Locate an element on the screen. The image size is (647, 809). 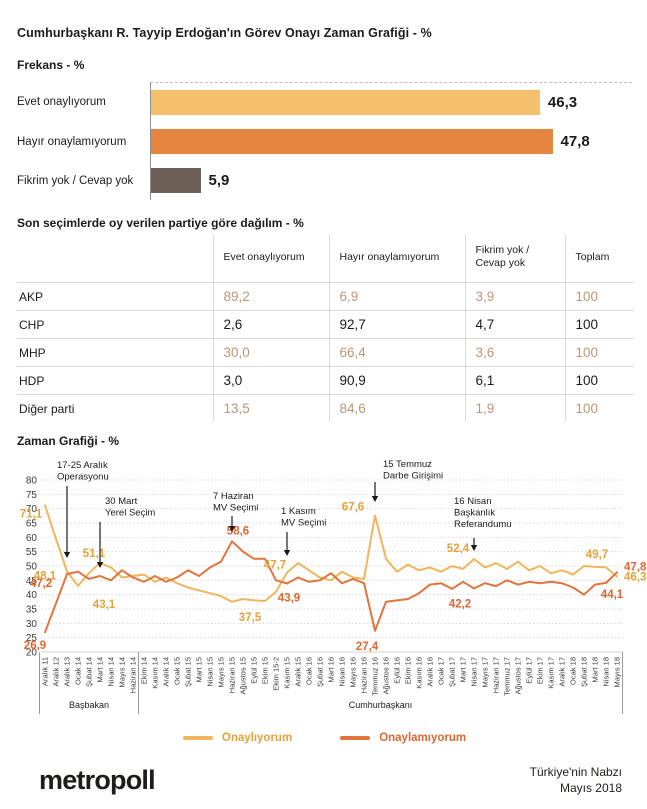
svg-text: 43,1 is located at coordinates (104, 605).